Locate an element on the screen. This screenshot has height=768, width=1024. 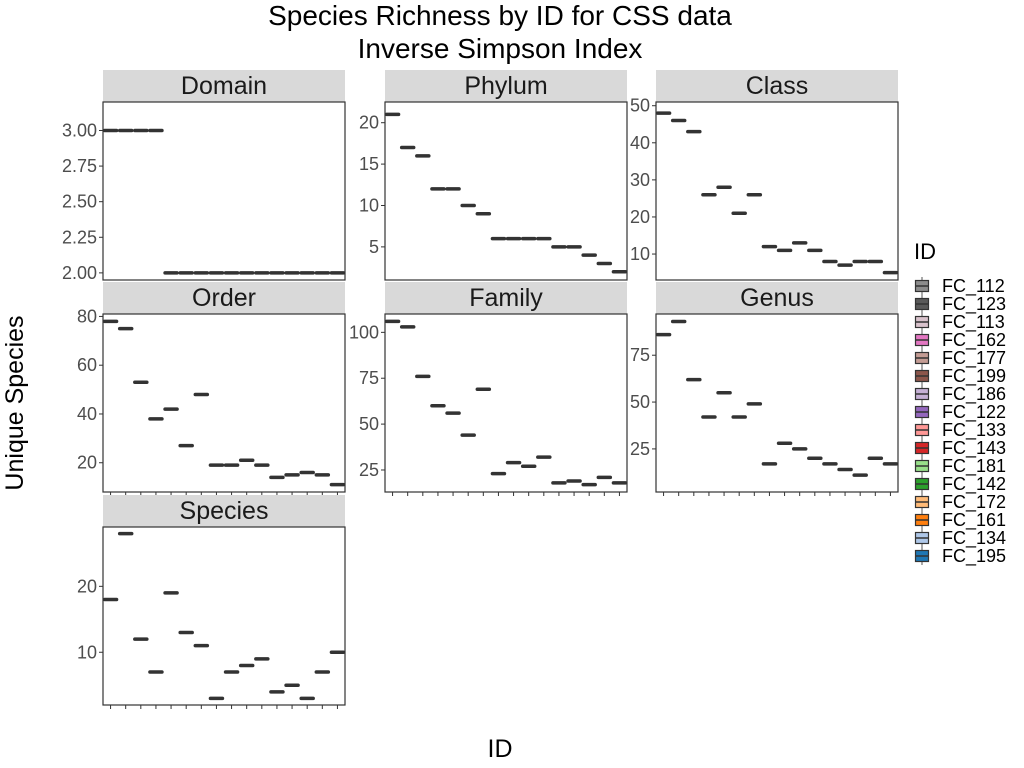
legend-item: FC_123 is located at coordinates (960, 304).